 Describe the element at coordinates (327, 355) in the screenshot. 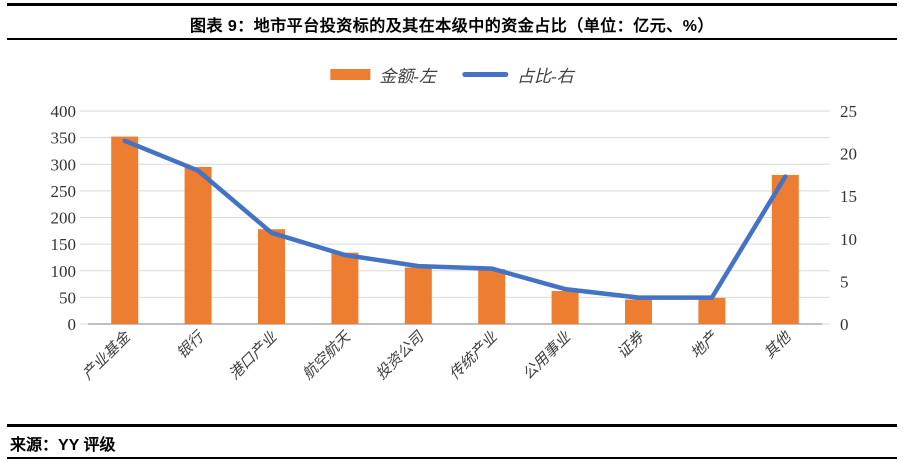

I see `x-axis-label: 航空航天` at that location.